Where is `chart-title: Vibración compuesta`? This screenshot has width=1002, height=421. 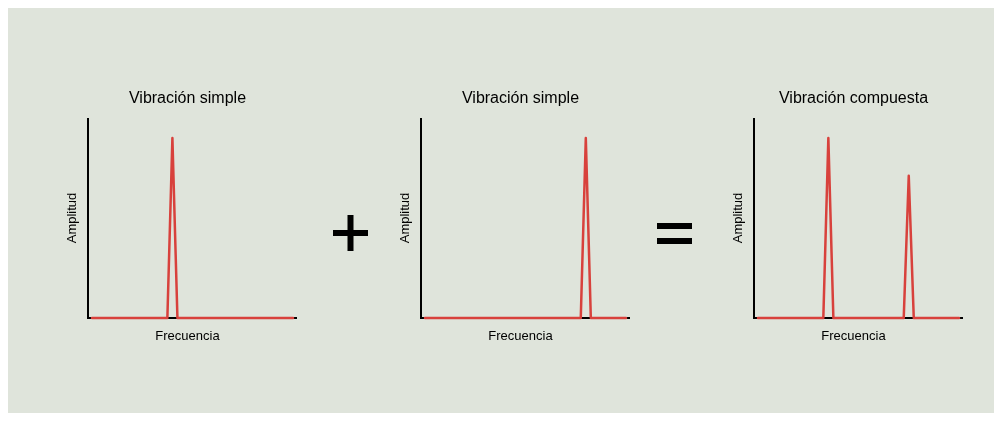
chart-title: Vibración compuesta is located at coordinates (853, 97).